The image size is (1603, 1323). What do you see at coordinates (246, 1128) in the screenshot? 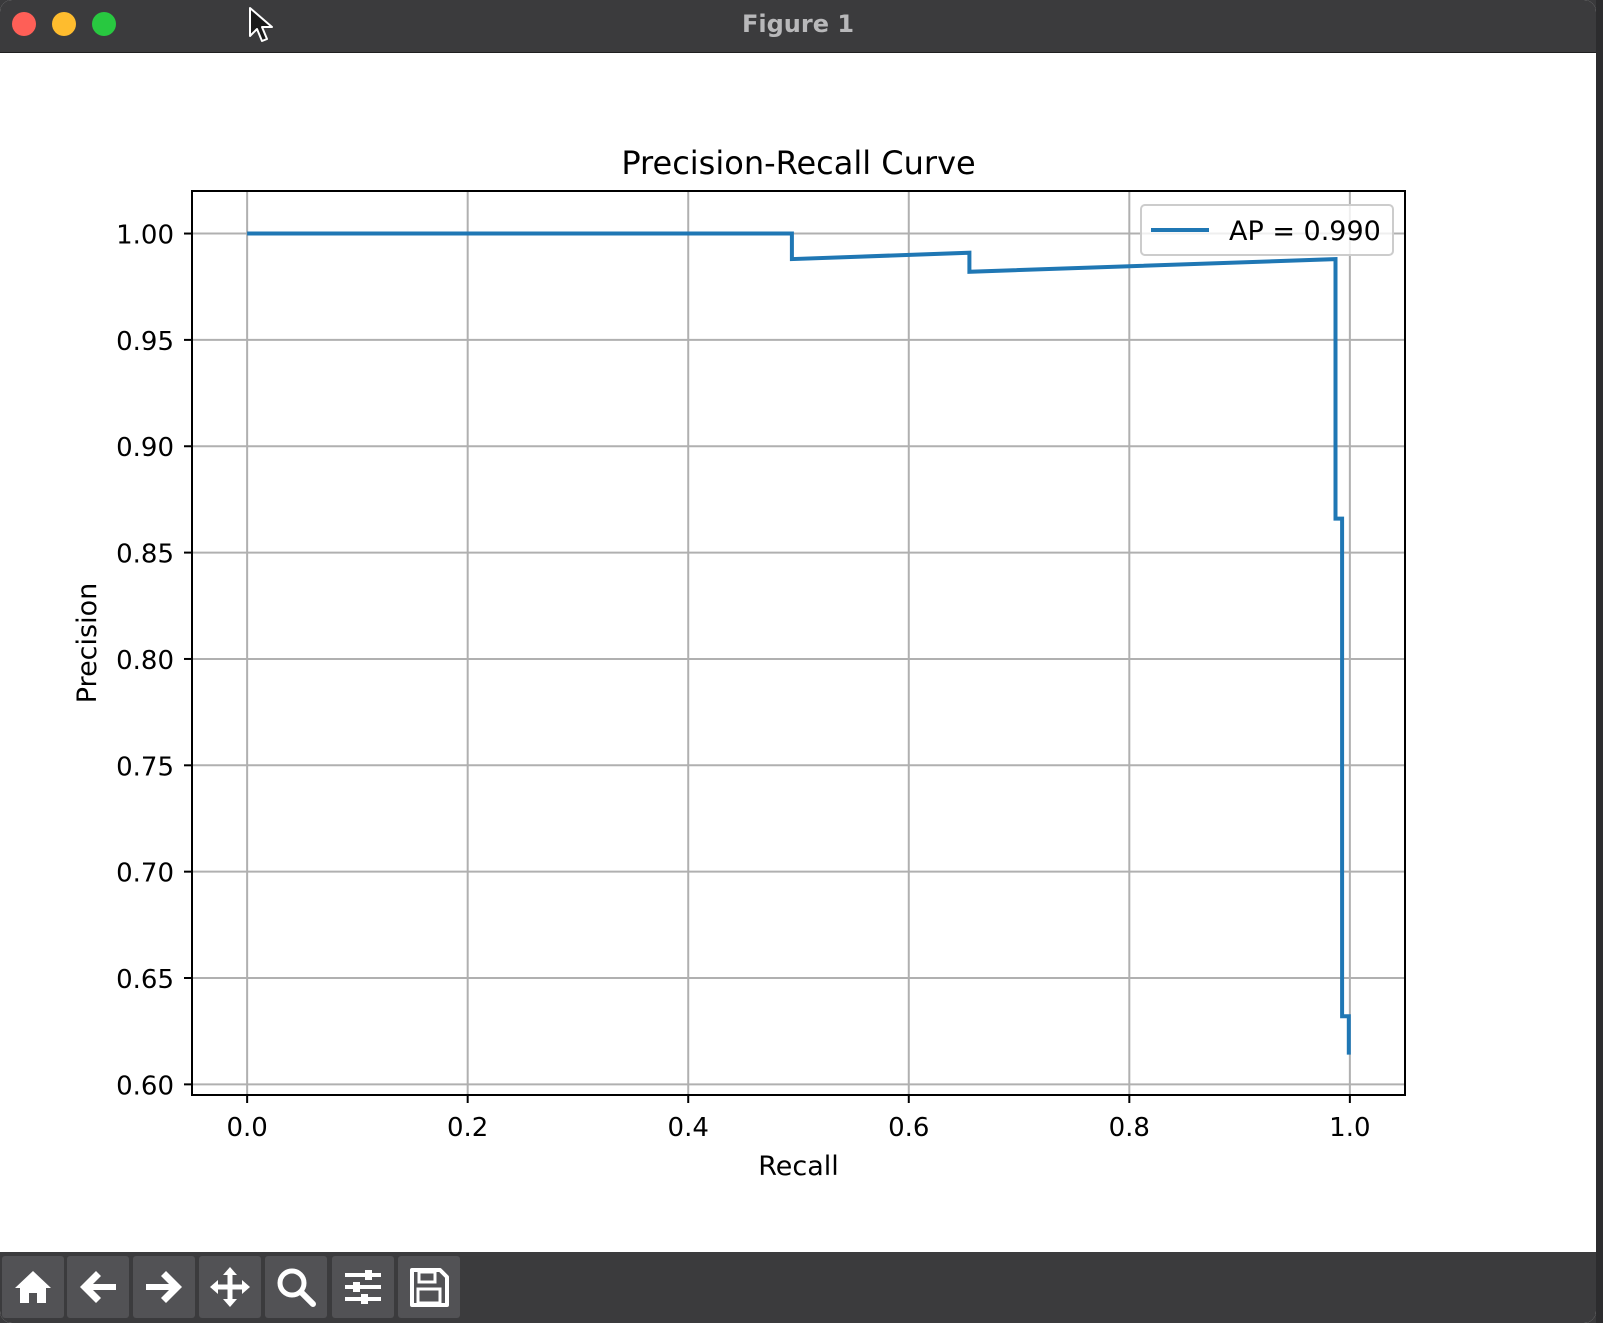
I see `x-tick-label: 0.0` at bounding box center [246, 1128].